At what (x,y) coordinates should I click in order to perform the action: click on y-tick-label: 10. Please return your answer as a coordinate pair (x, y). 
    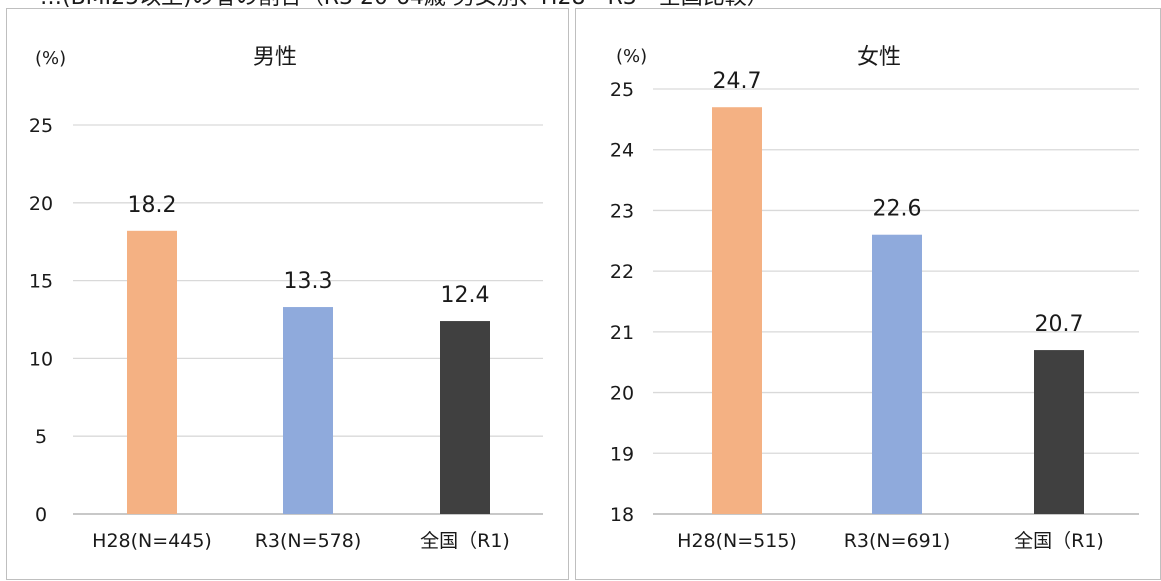
    Looking at the image, I should click on (41, 359).